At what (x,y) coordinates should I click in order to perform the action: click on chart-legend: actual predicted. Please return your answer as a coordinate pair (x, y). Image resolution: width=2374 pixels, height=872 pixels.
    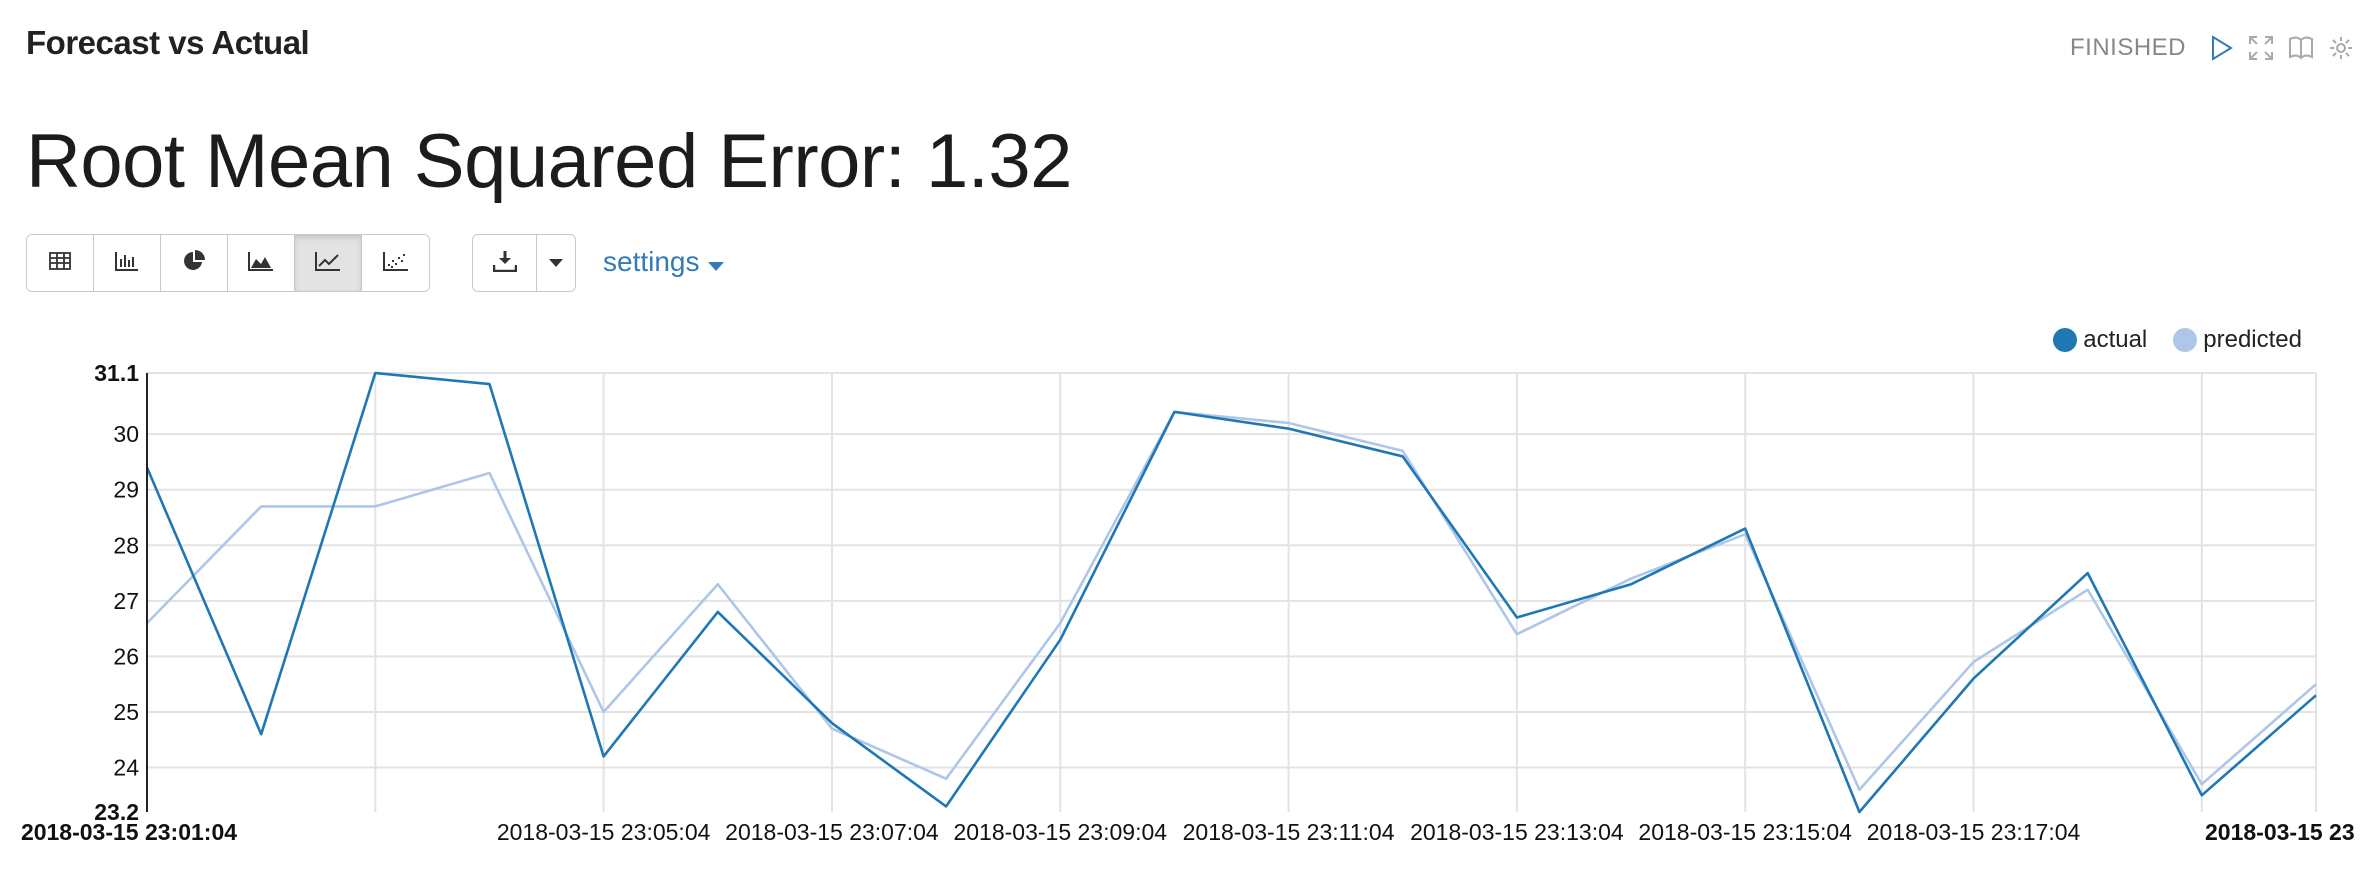
    Looking at the image, I should click on (2177, 340).